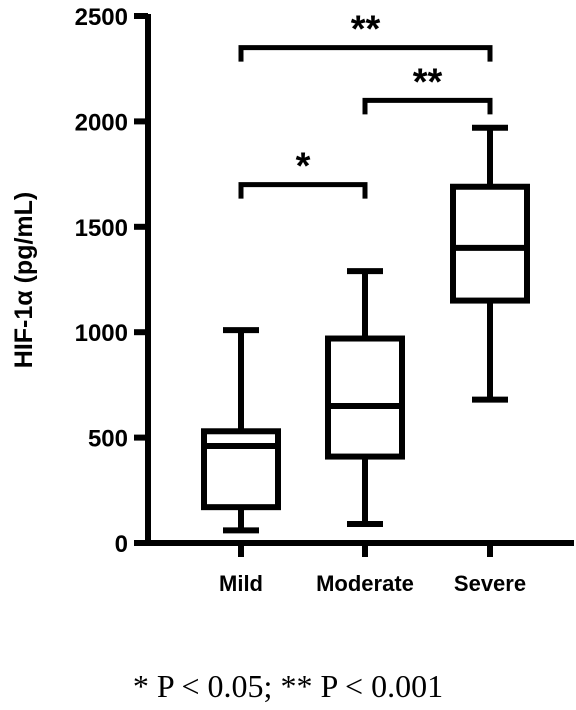  Describe the element at coordinates (101, 122) in the screenshot. I see `y-tick-label: 2000` at that location.